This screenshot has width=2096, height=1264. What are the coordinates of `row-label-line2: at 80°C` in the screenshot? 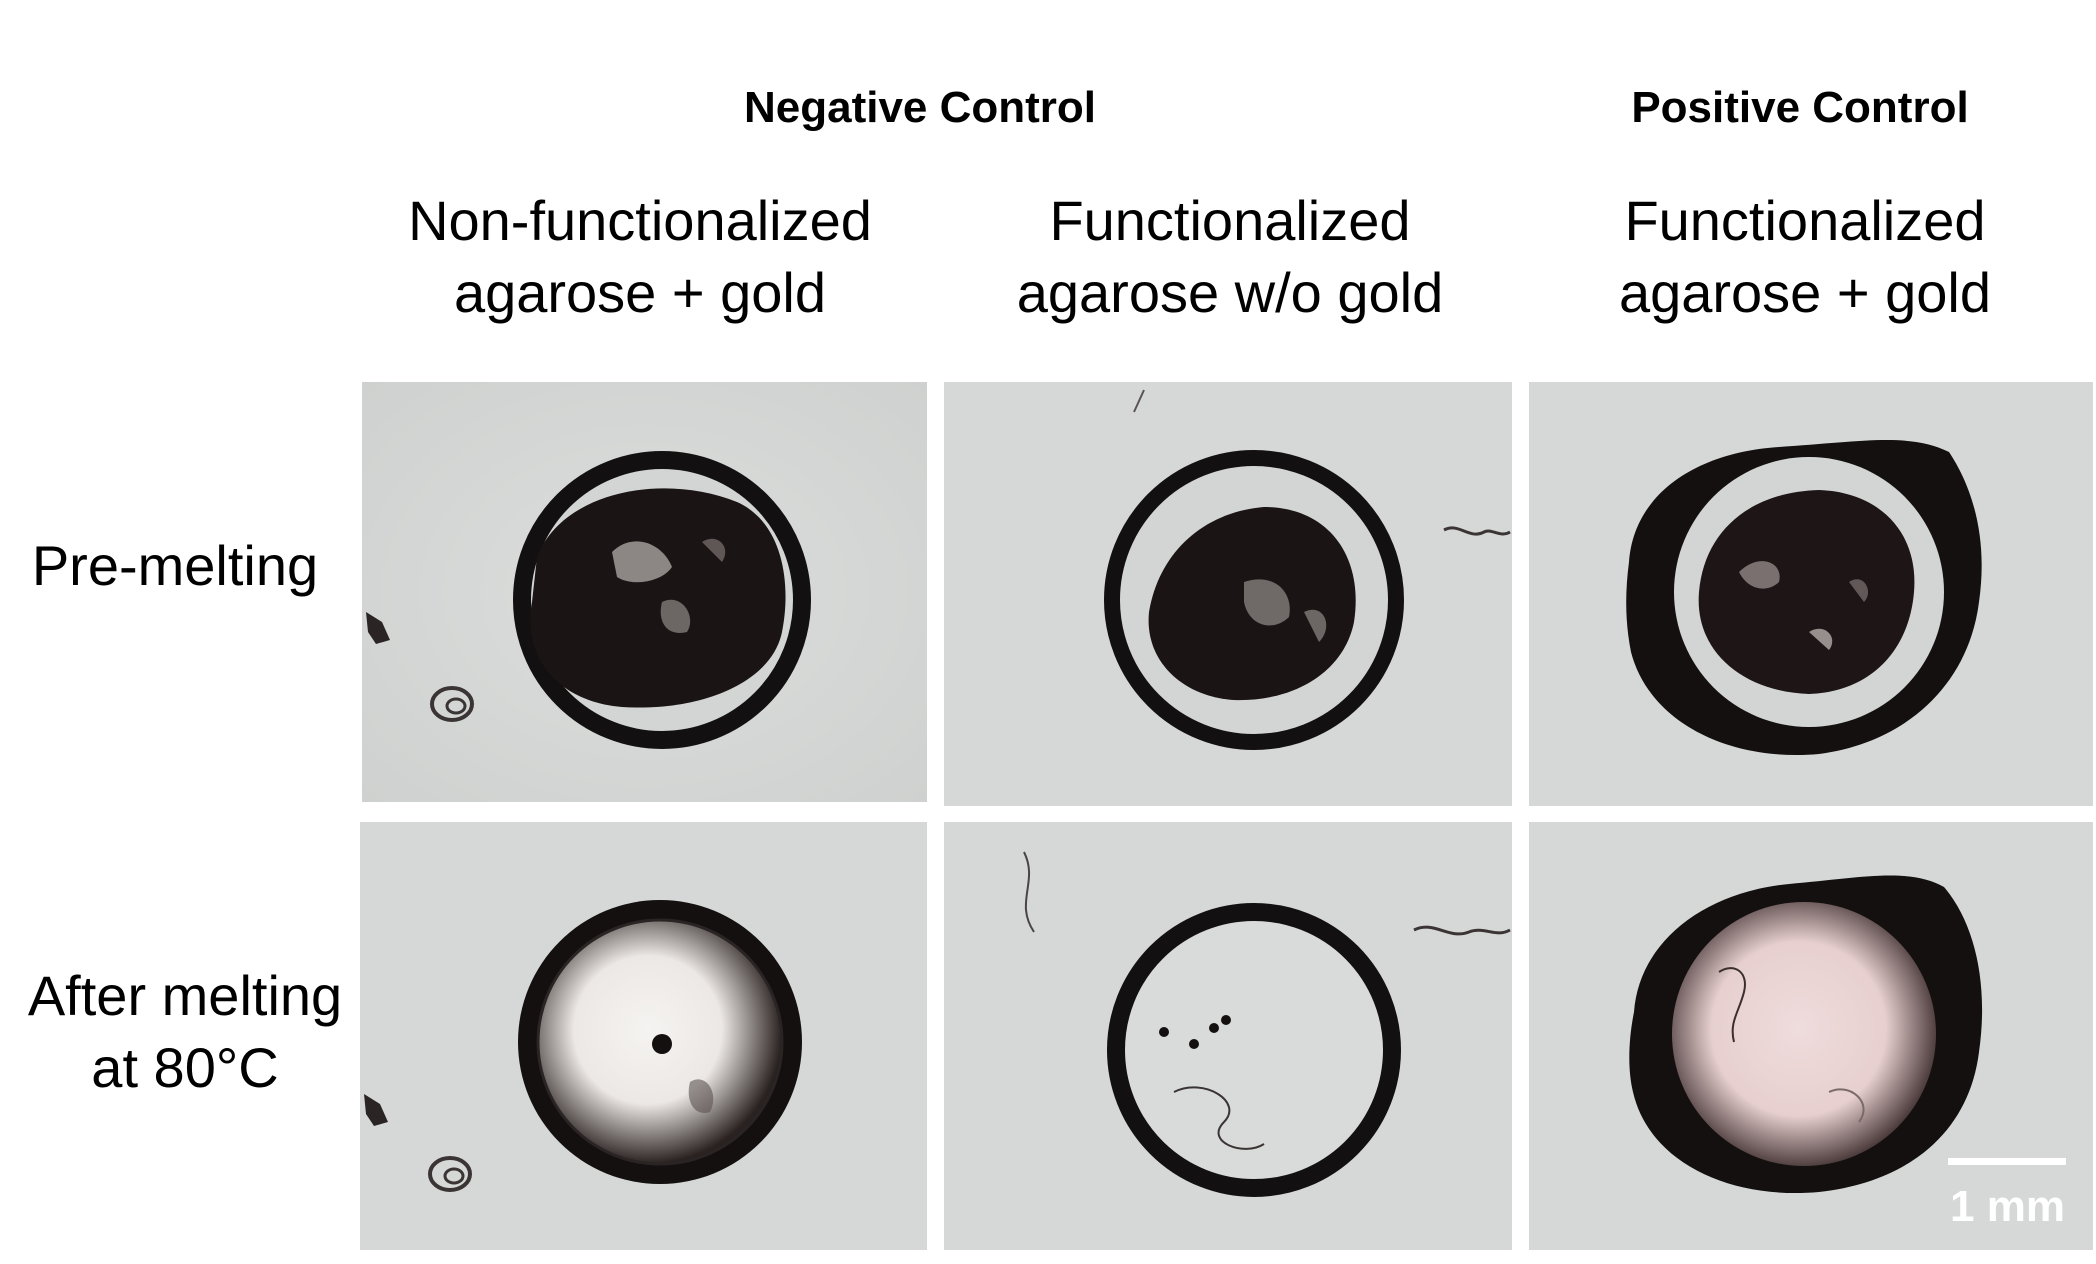 It's located at (185, 1067).